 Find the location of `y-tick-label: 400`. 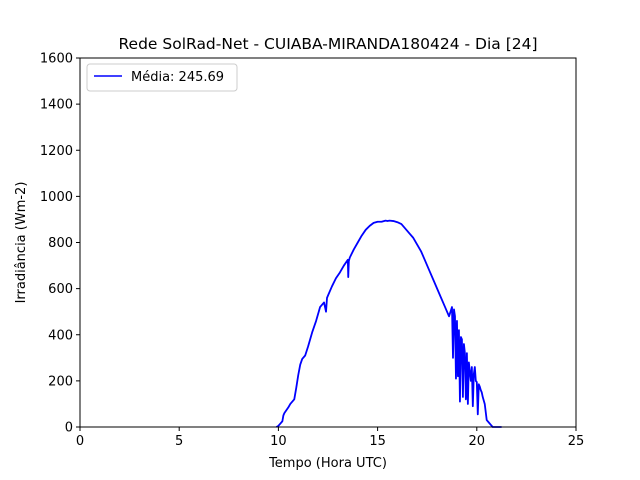

y-tick-label: 400 is located at coordinates (60, 335).